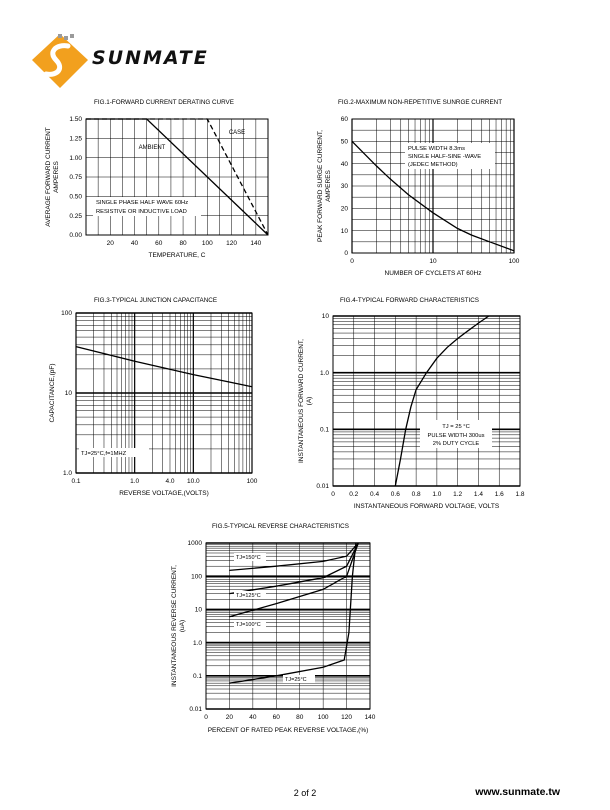 The width and height of the screenshot is (610, 810). What do you see at coordinates (436, 149) in the screenshot?
I see `note-line-1: PULSE WIDTH 8.3ms` at bounding box center [436, 149].